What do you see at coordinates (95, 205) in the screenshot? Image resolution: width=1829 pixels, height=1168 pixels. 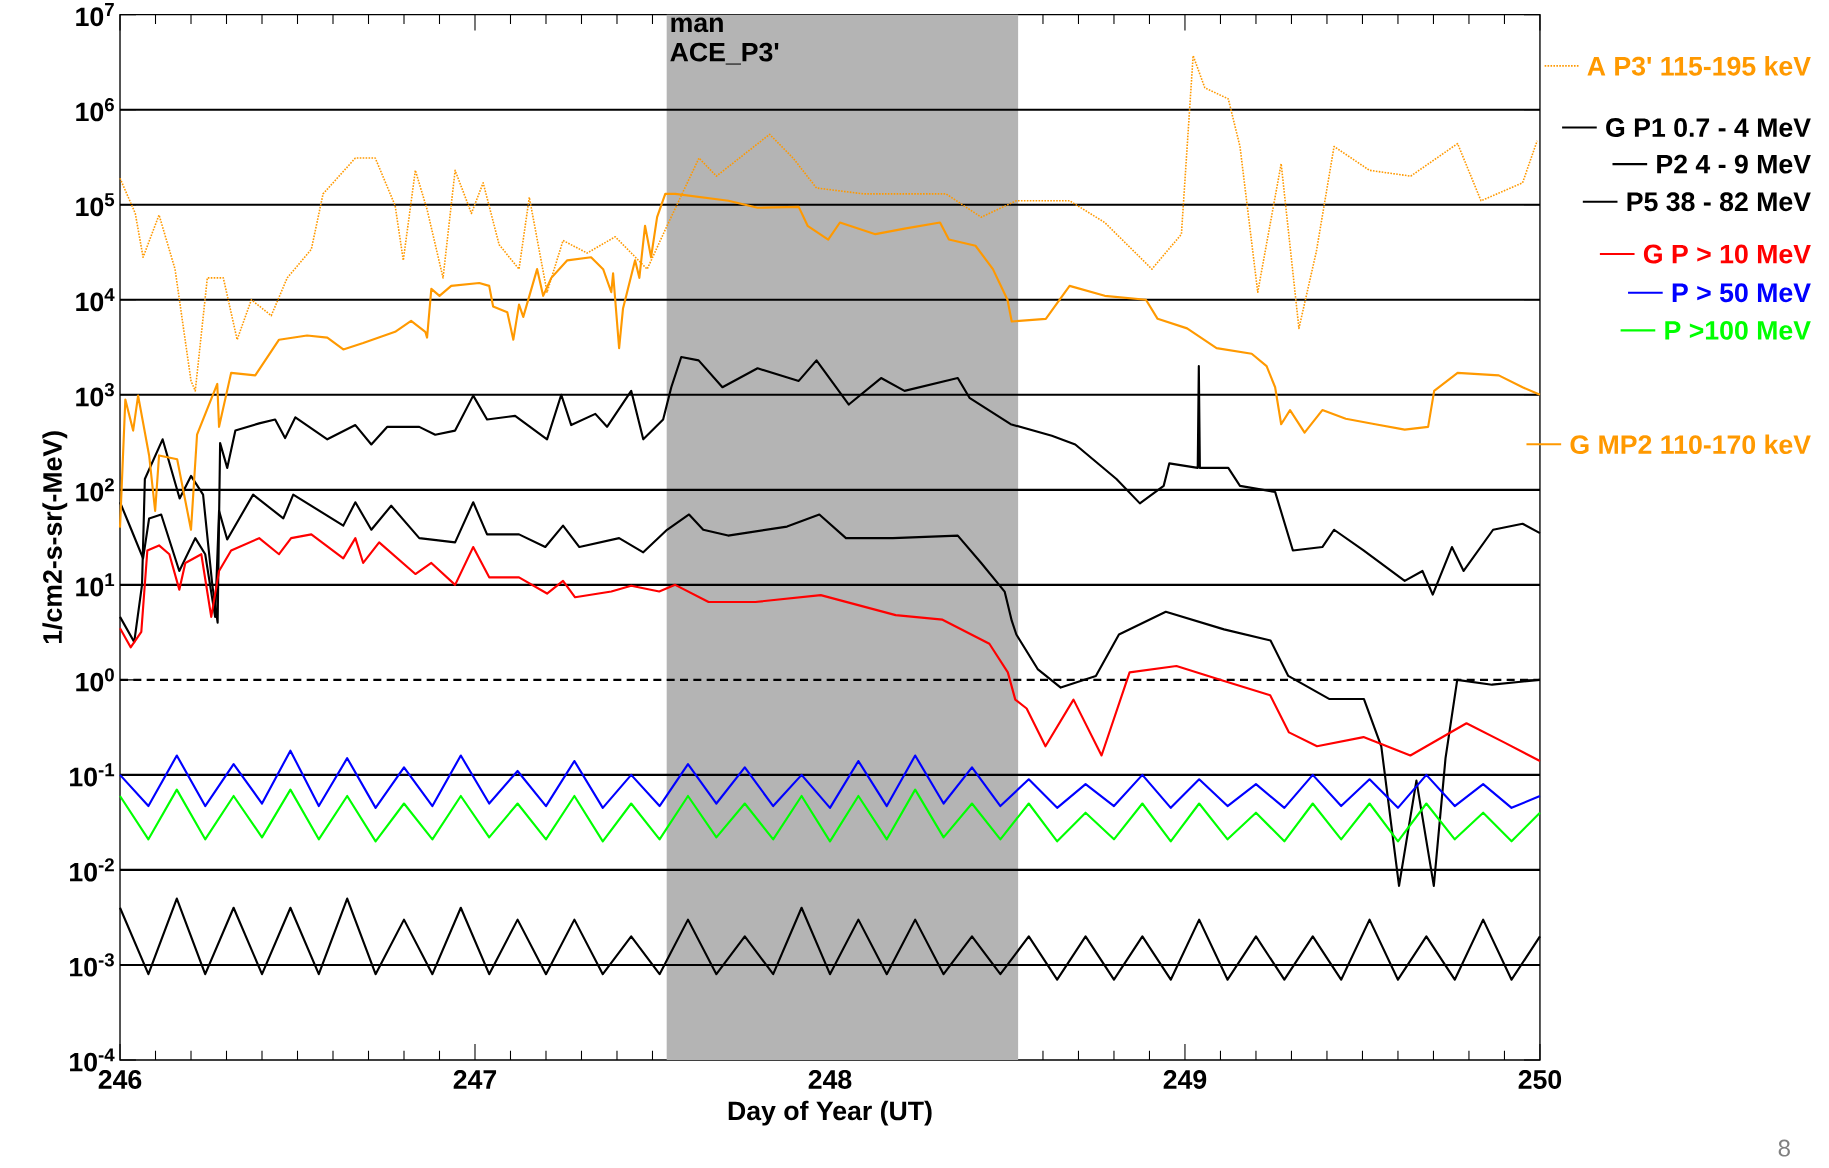 I see `y-tick-label: 10$^{5}$` at bounding box center [95, 205].